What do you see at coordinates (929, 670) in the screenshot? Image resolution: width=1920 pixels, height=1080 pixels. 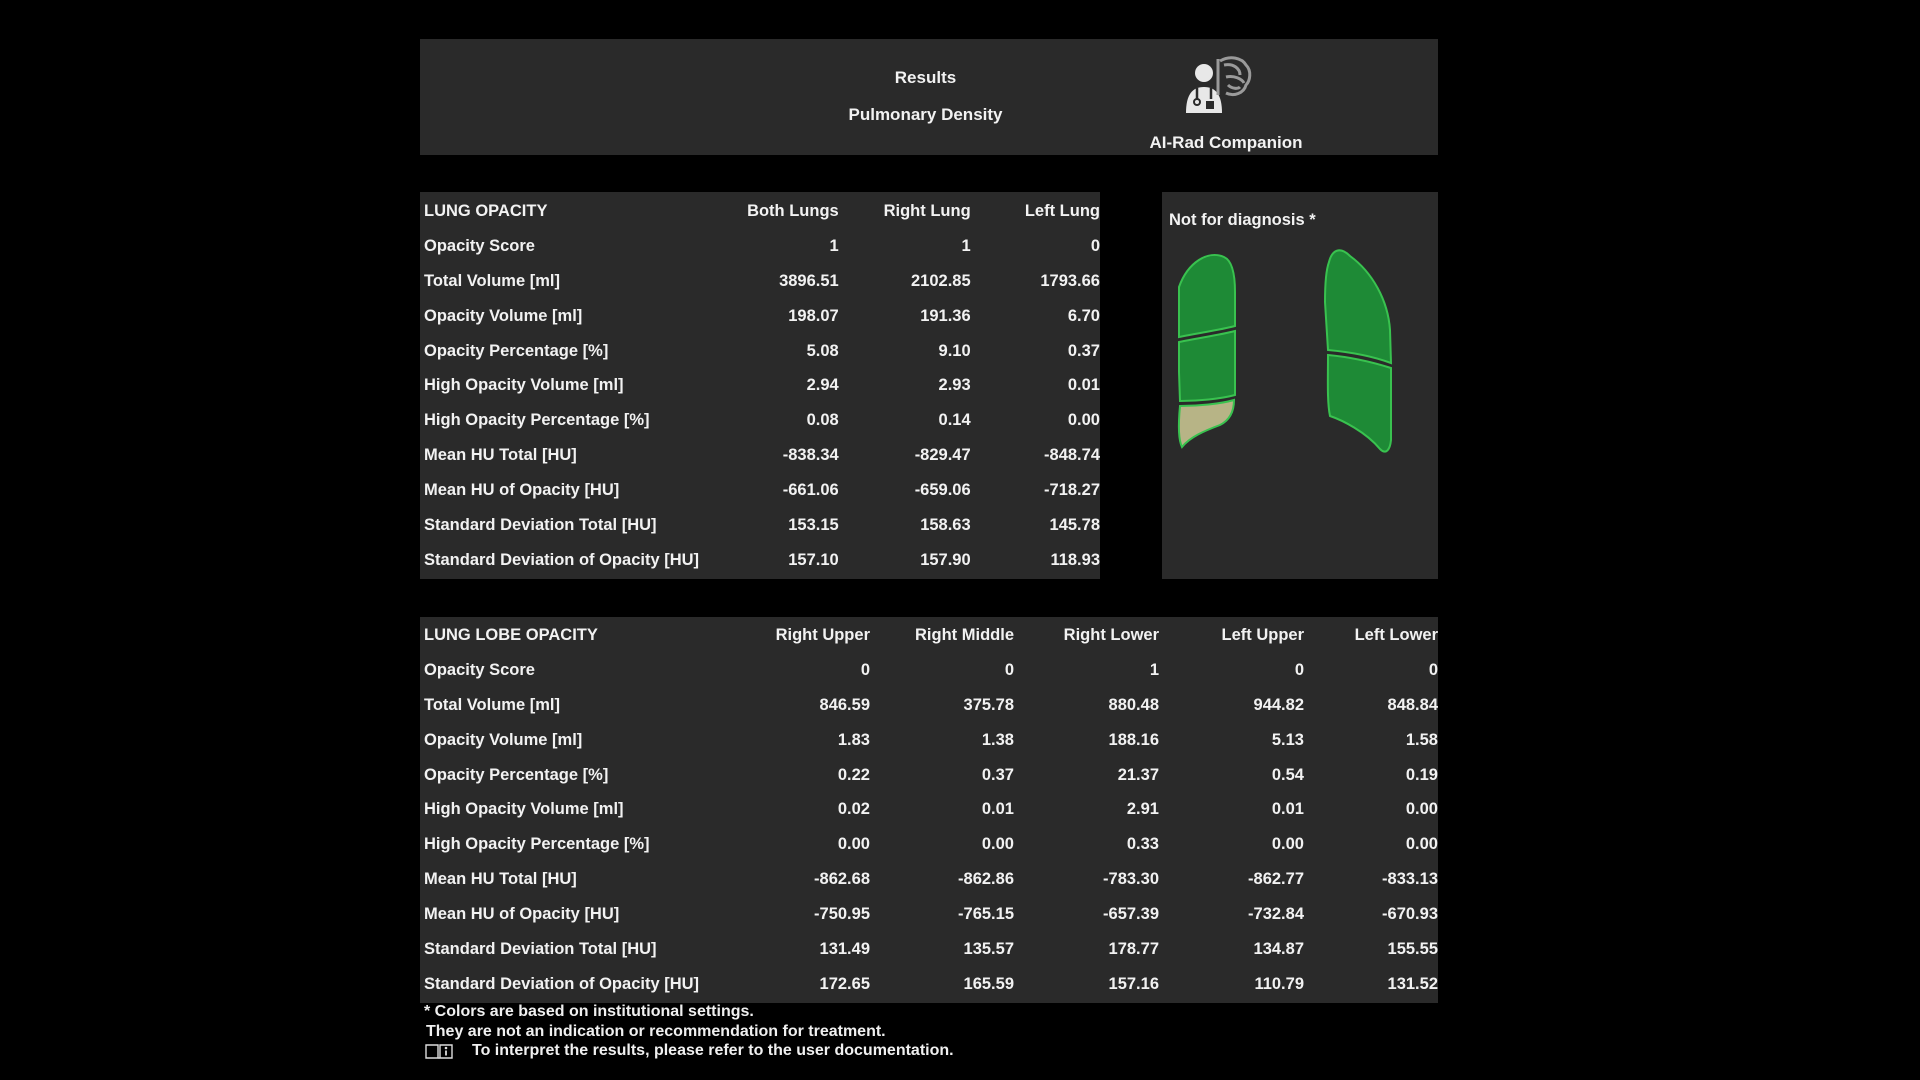 I see `table-row: Opacity Score 0 0 1 0 0` at bounding box center [929, 670].